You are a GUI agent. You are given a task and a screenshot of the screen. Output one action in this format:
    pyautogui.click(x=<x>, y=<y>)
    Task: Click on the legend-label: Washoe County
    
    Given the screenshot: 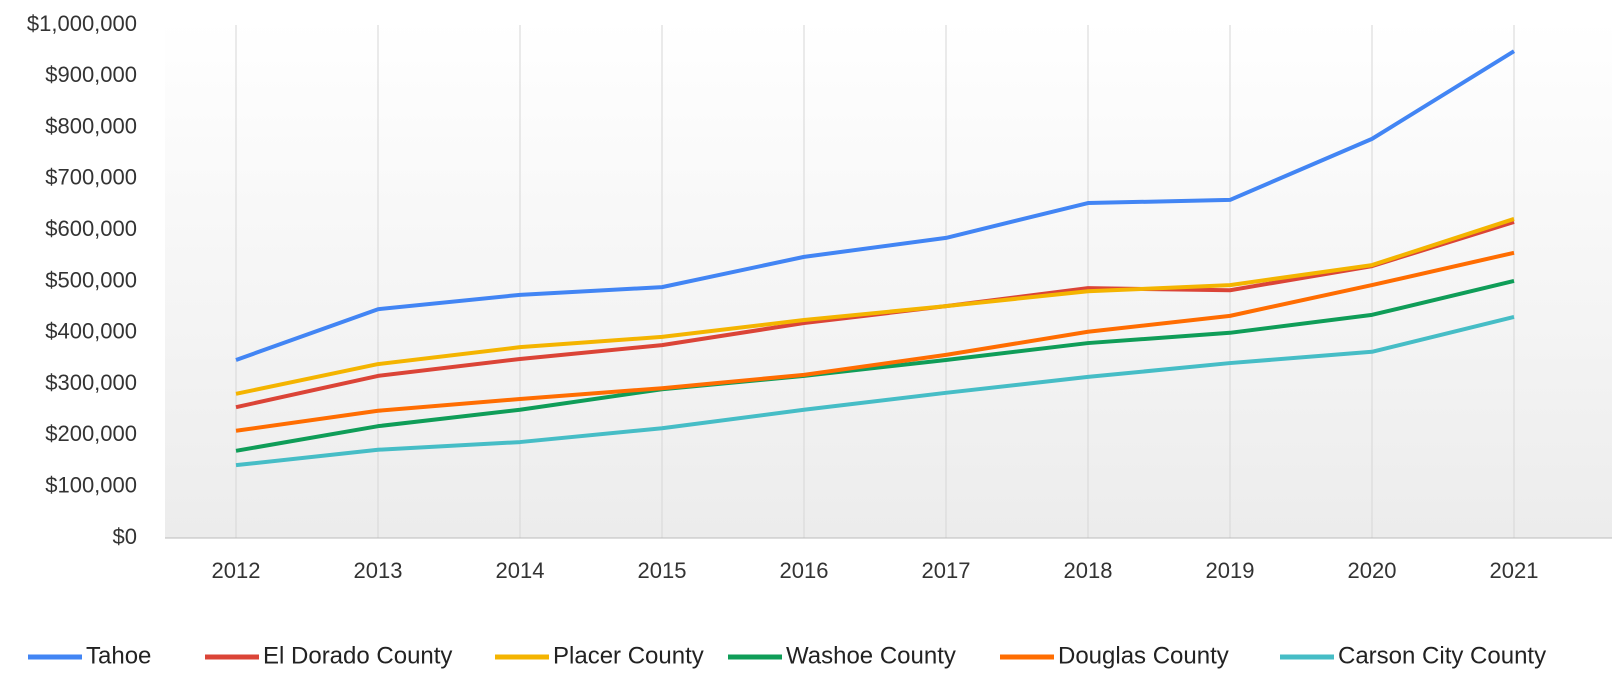 What is the action you would take?
    pyautogui.click(x=871, y=655)
    